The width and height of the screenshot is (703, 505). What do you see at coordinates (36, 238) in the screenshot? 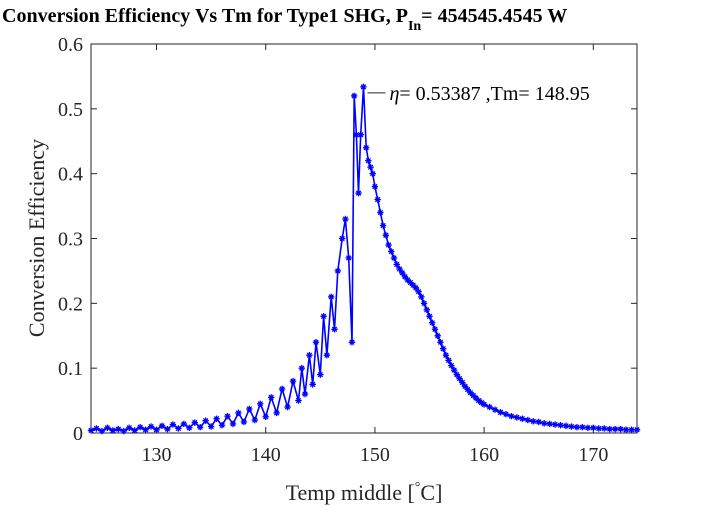
I see `y-axis-label: Conversion Efficiency` at bounding box center [36, 238].